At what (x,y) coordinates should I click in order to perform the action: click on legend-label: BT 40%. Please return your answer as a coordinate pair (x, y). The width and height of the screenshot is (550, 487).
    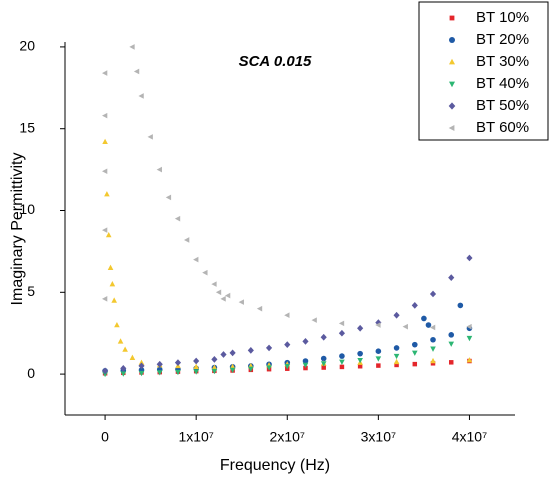
    Looking at the image, I should click on (502, 83).